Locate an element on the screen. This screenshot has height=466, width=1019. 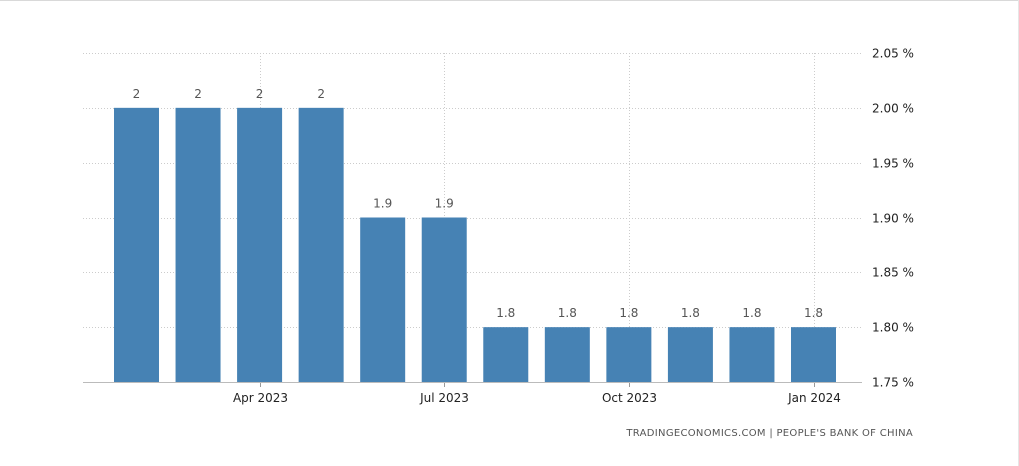
y-tick-label: 1.90 % is located at coordinates (893, 219).